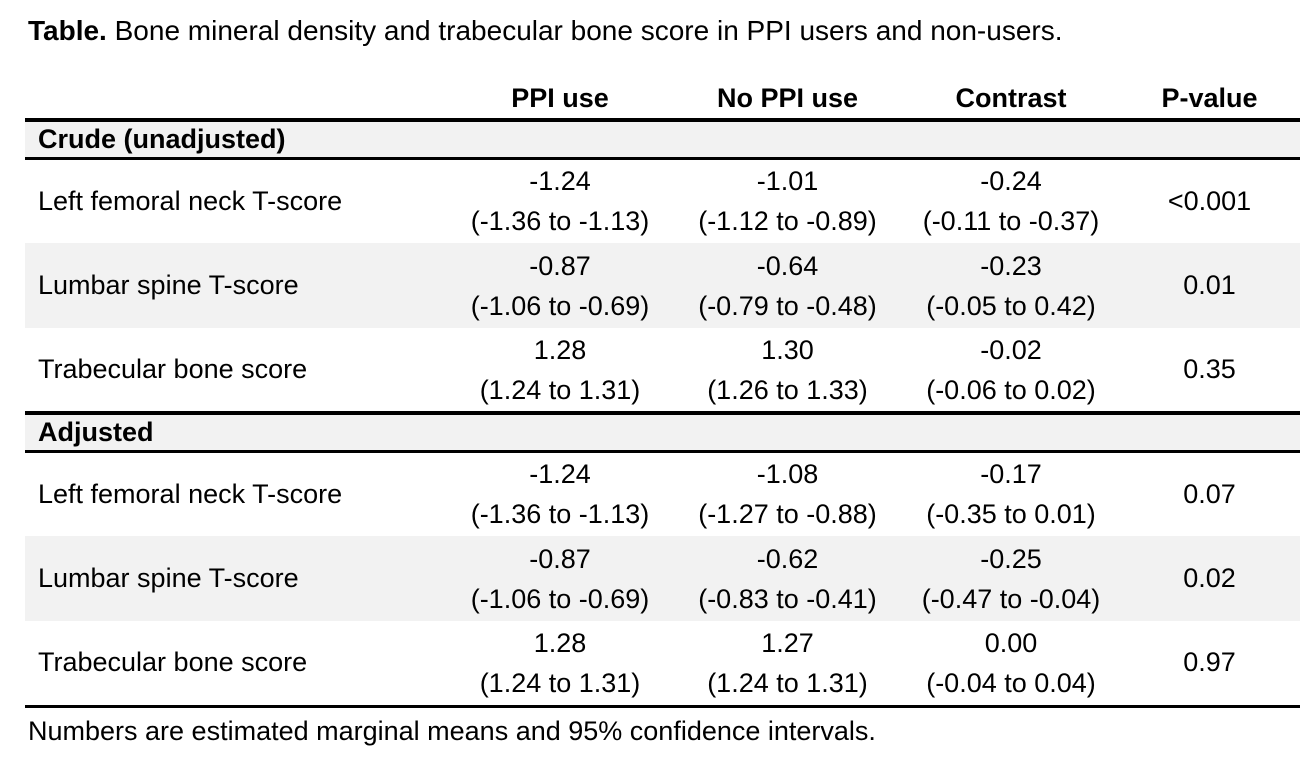 This screenshot has height=766, width=1314. I want to click on estimate-value: -0.64, so click(787, 265).